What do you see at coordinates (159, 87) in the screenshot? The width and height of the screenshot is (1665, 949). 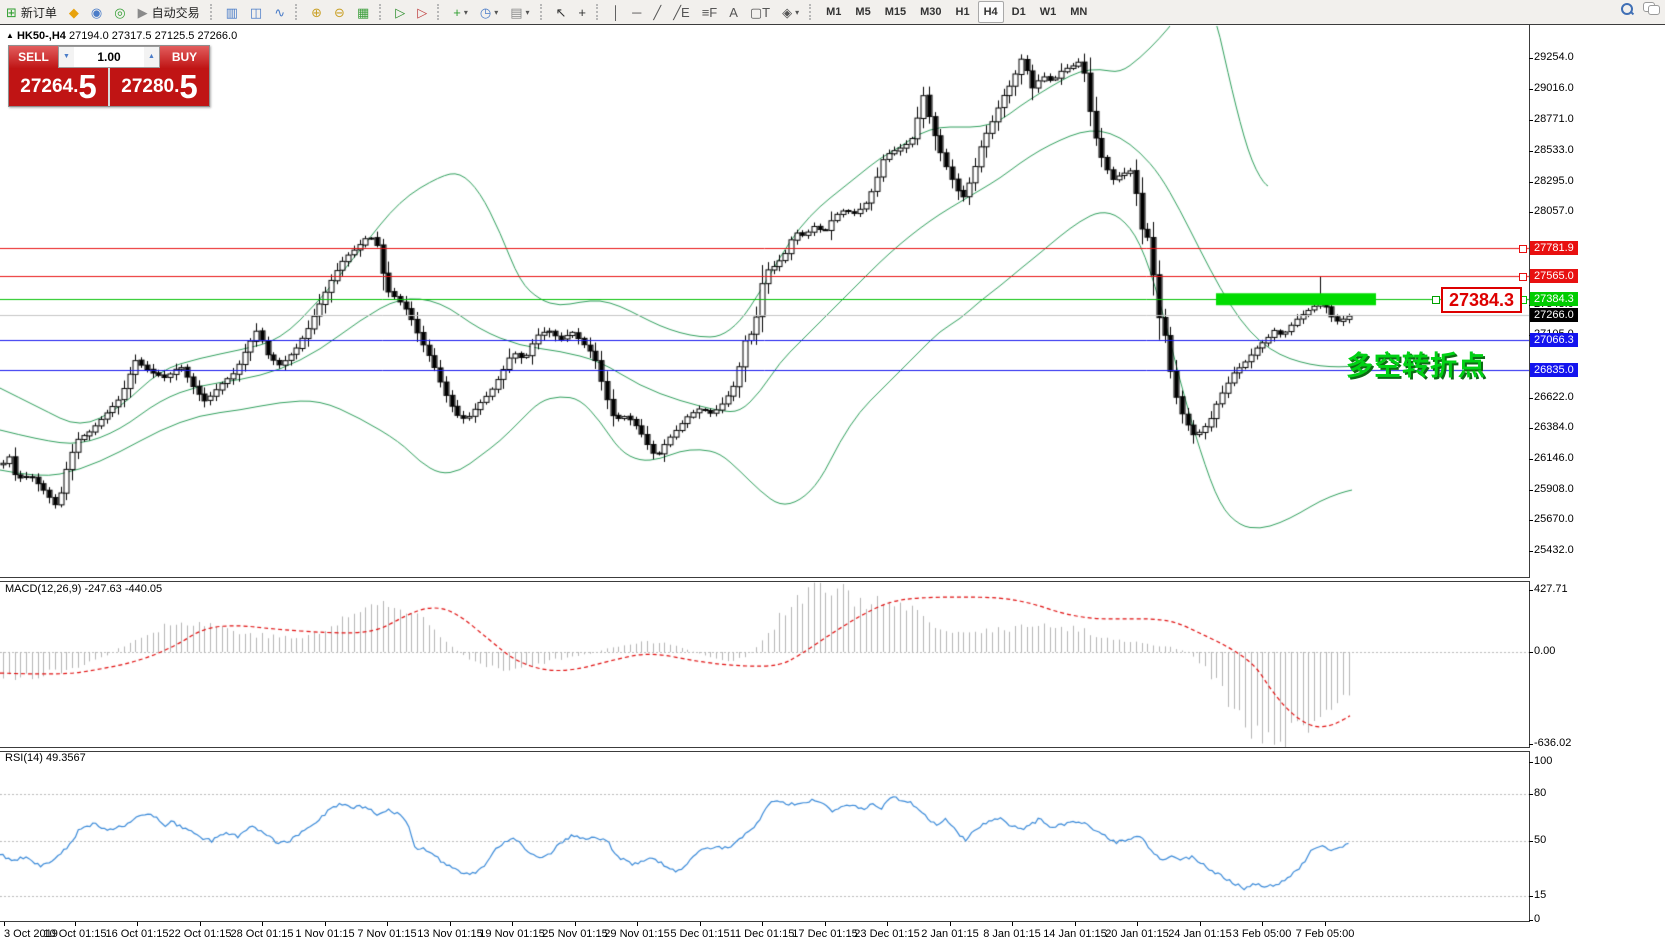 I see `buy-price: 27280.5` at bounding box center [159, 87].